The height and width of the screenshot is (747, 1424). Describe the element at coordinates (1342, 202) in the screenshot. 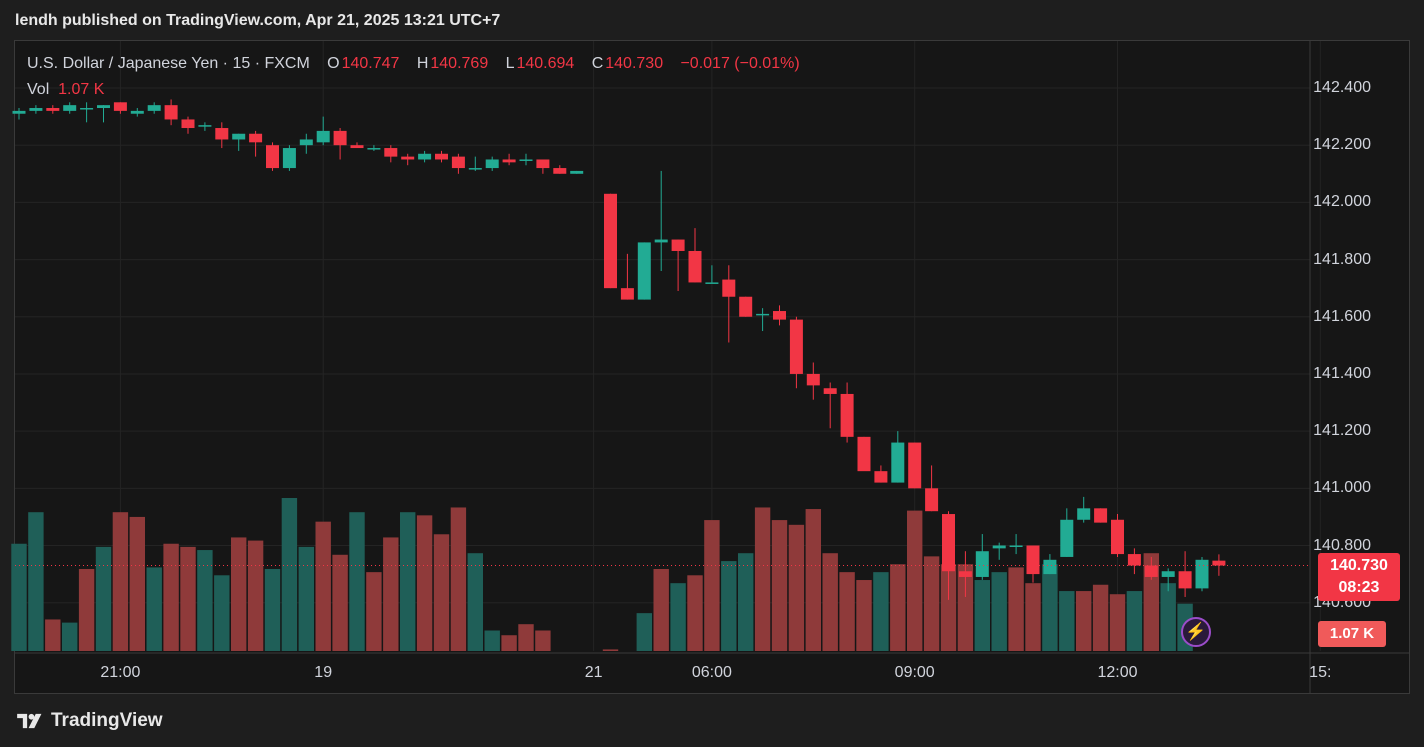

I see `price-tick-label: 142.000` at that location.